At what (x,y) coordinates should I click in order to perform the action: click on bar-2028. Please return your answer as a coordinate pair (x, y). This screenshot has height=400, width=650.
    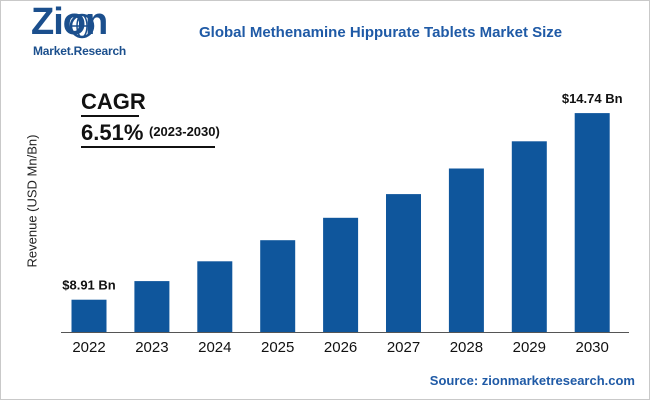
    Looking at the image, I should click on (466, 250).